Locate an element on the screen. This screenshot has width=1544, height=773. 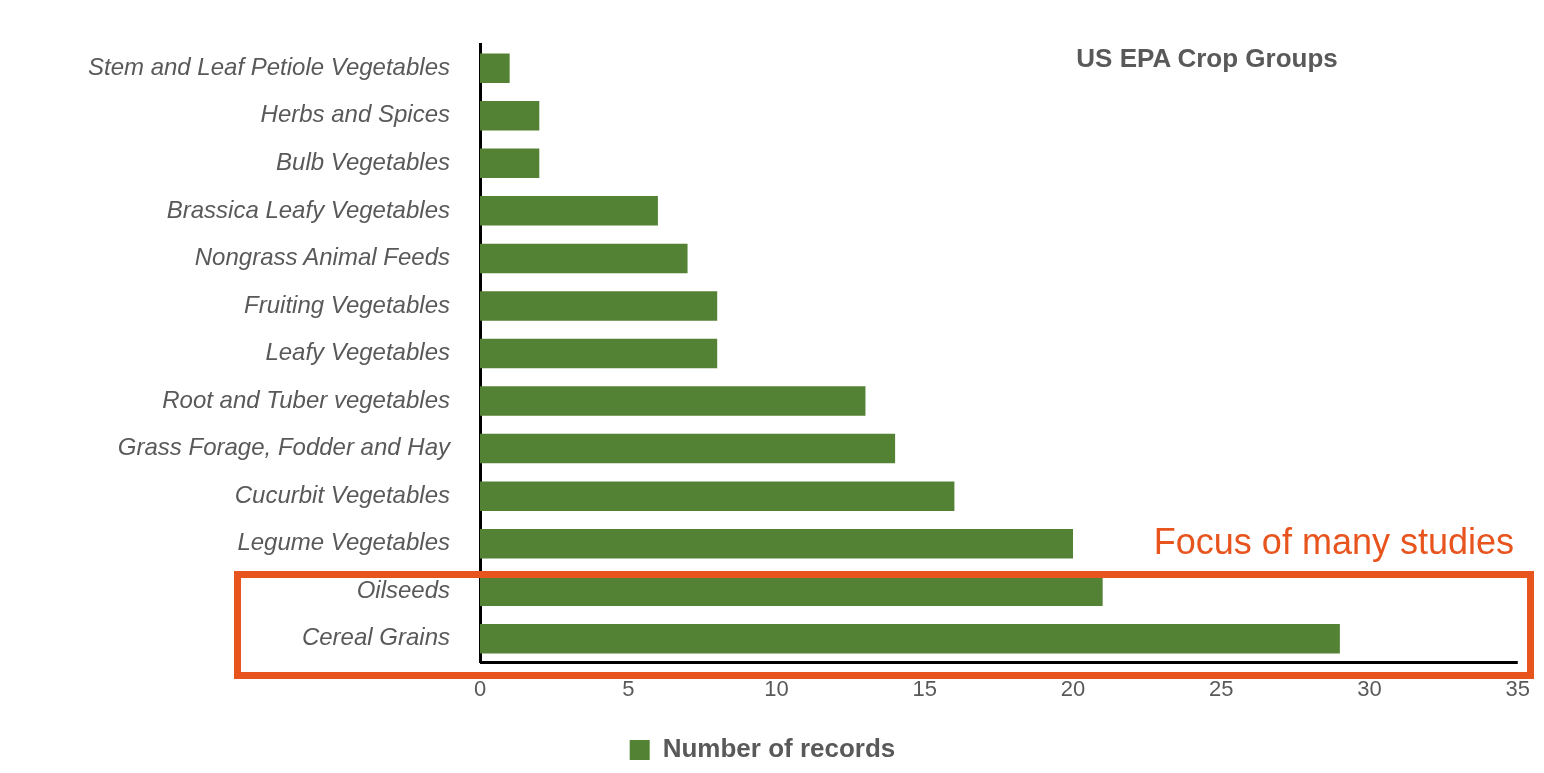
x-tick-label: 20 is located at coordinates (1073, 688).